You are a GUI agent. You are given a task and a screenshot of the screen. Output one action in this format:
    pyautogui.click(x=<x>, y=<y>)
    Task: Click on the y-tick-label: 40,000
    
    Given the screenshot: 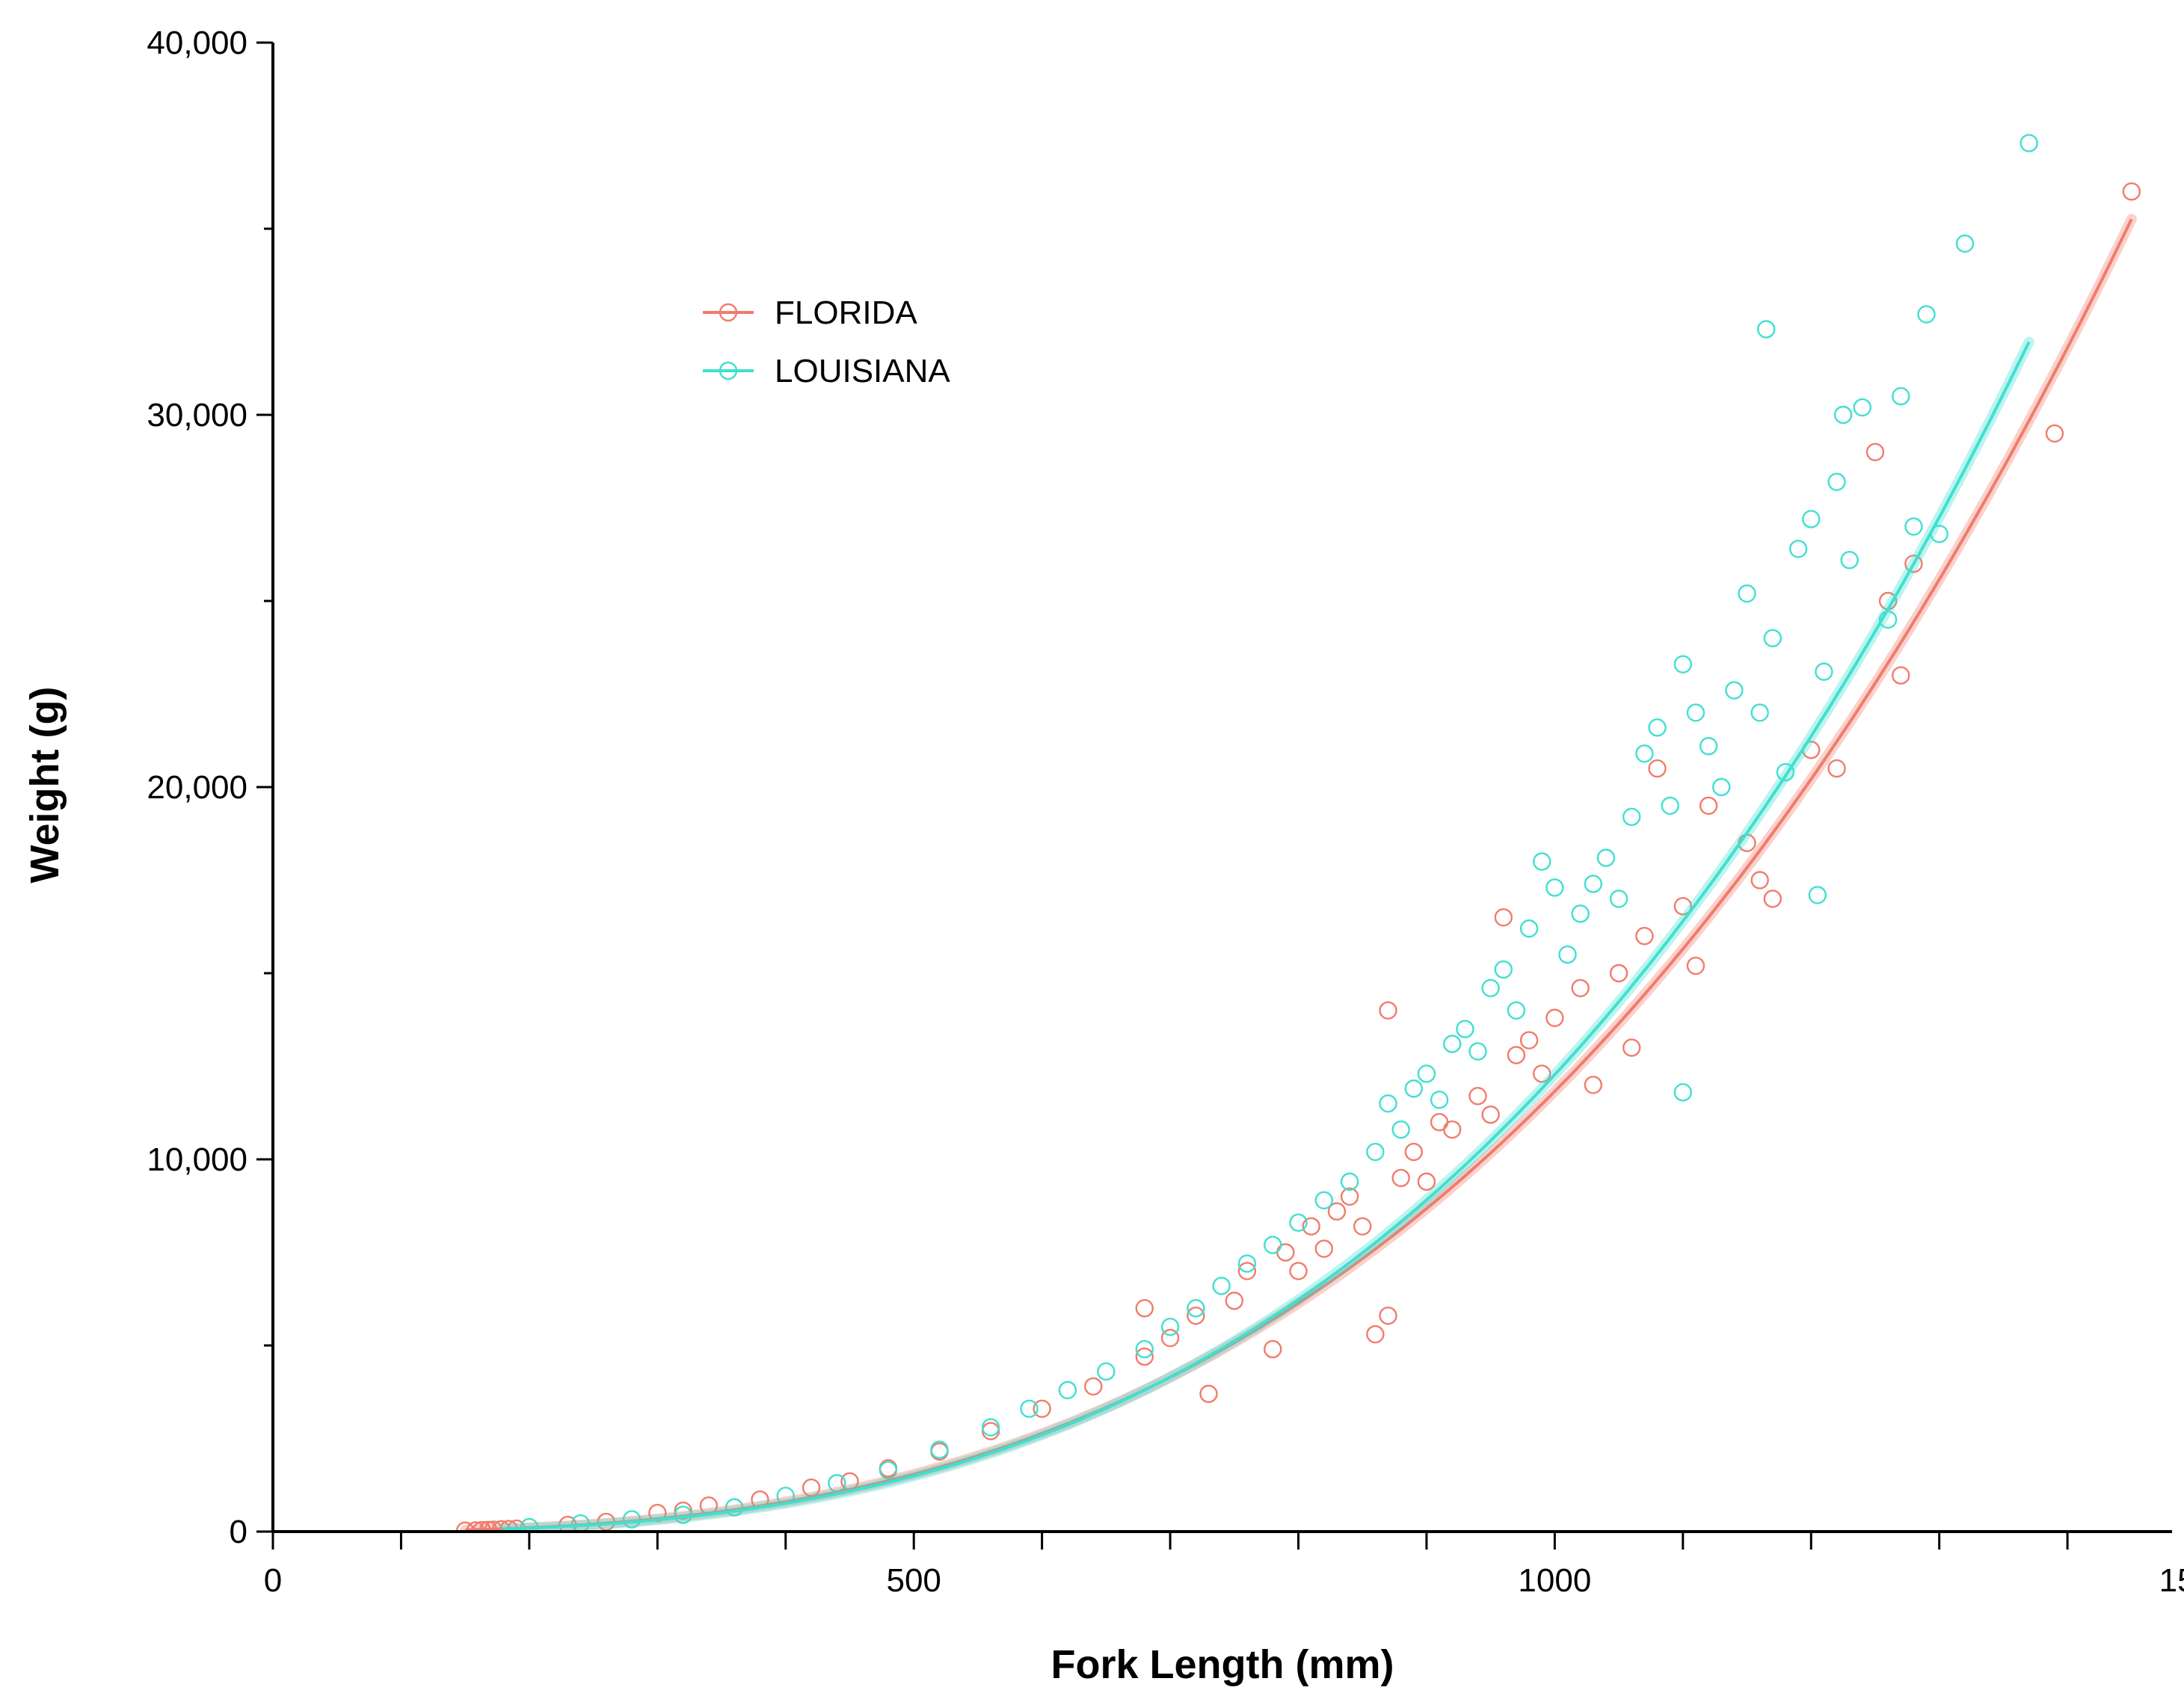 What is the action you would take?
    pyautogui.click(x=197, y=43)
    